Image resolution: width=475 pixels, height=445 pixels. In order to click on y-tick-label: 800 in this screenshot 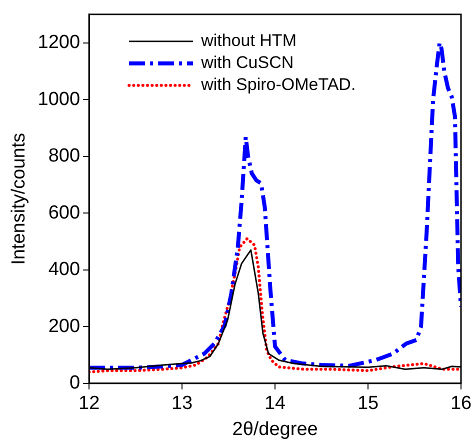, I will do `click(64, 156)`.